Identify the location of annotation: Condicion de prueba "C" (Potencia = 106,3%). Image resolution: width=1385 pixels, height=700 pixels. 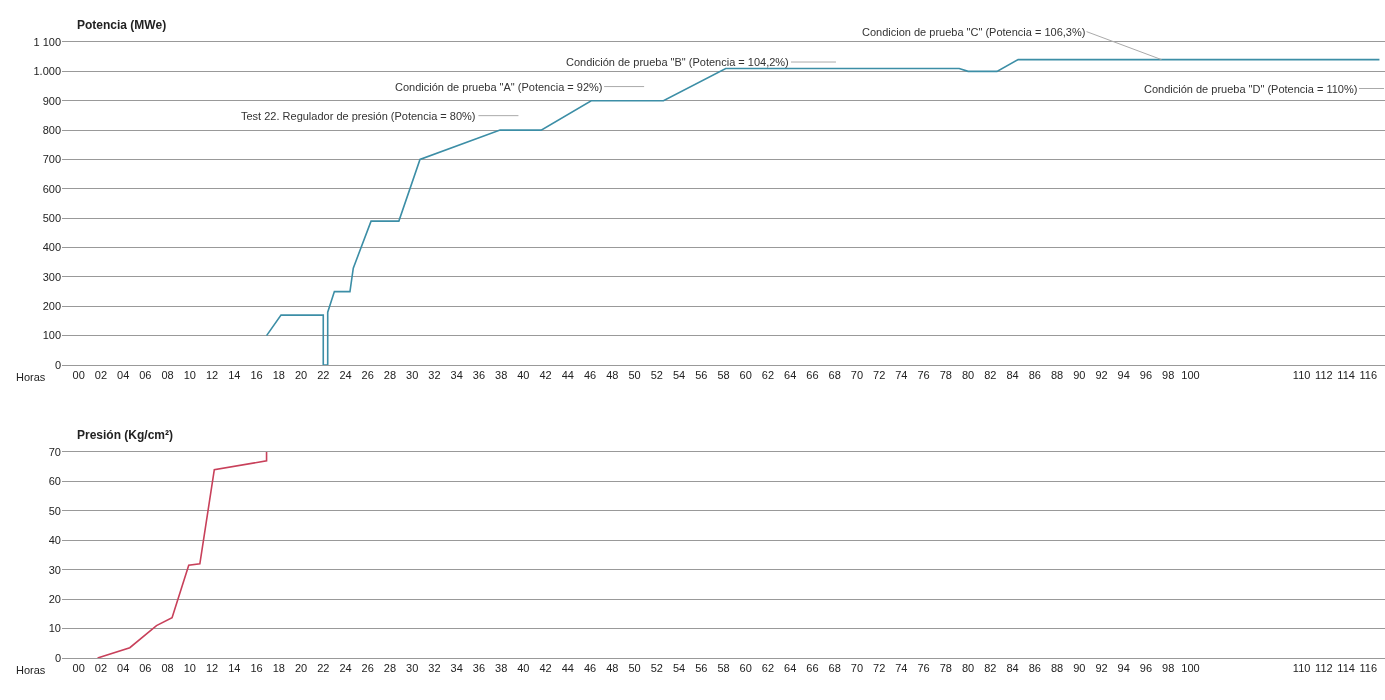
(974, 32).